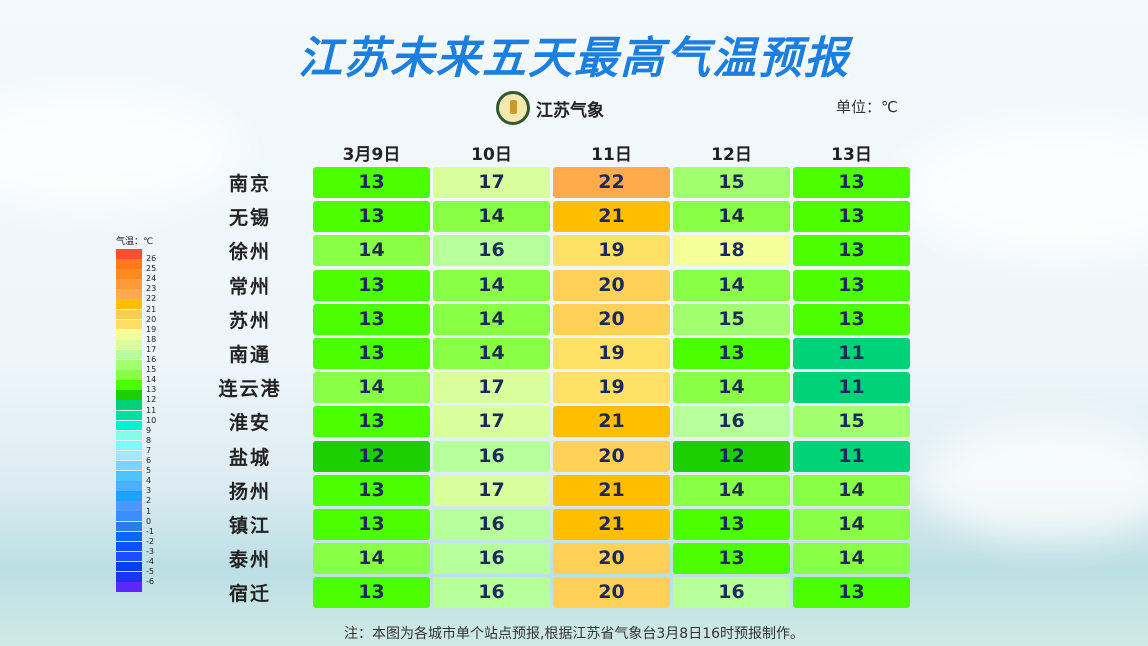 This screenshot has width=1148, height=646. What do you see at coordinates (851, 388) in the screenshot?
I see `temperature-cell: 11` at bounding box center [851, 388].